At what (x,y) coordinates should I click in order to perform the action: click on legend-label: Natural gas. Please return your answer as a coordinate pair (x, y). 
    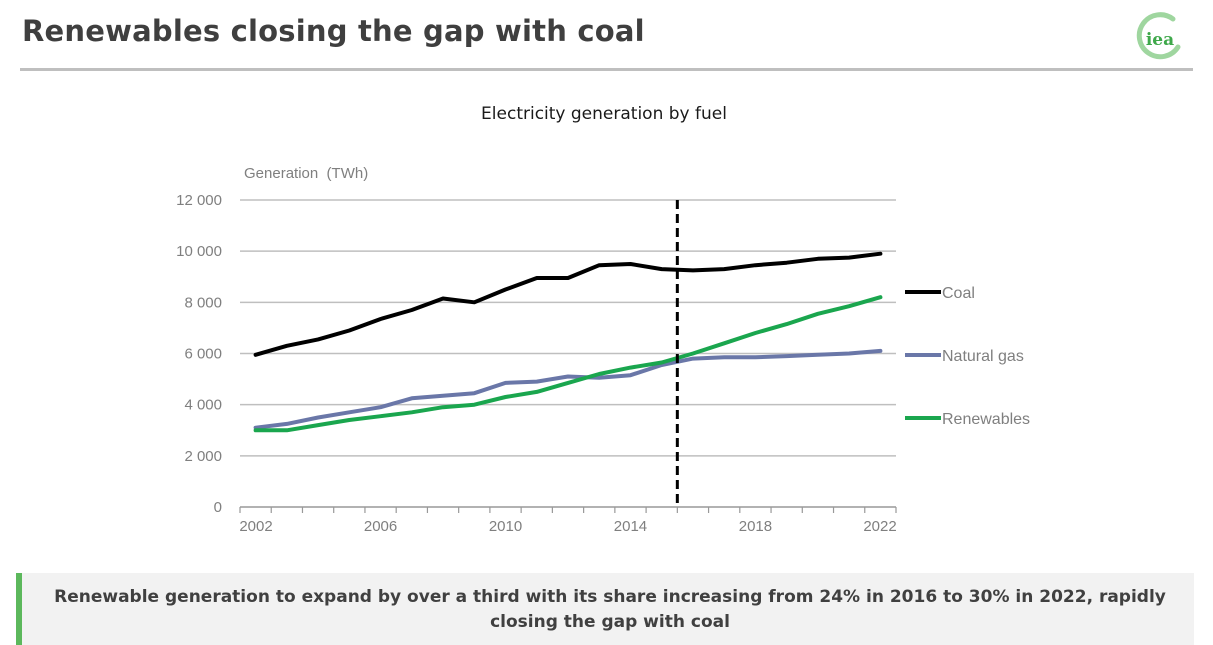
    Looking at the image, I should click on (983, 356).